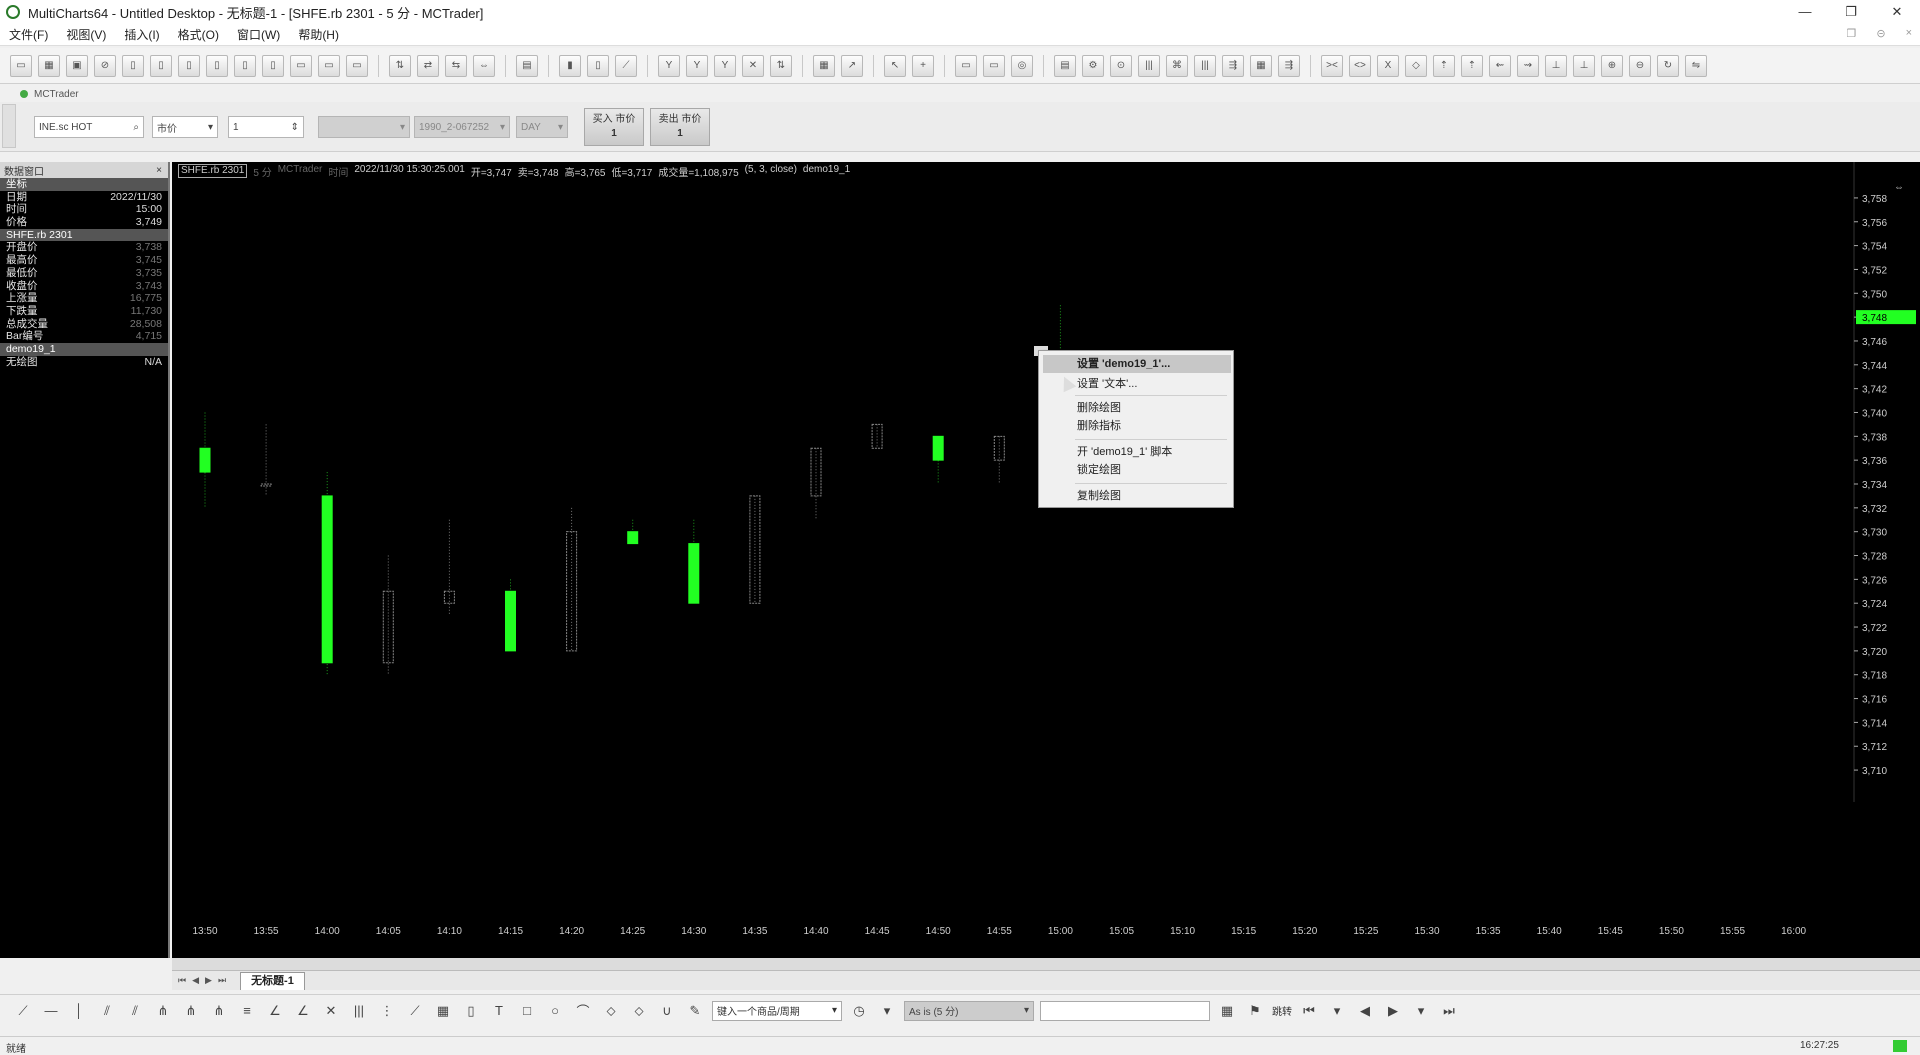  I want to click on minimize-button: —, so click(1805, 11).